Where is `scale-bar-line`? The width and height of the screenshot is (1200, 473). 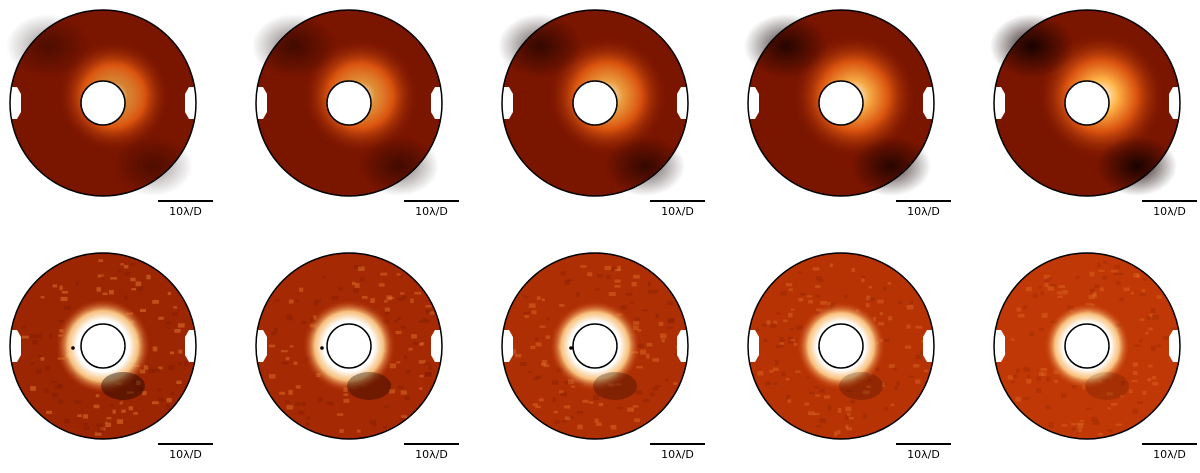
scale-bar-line is located at coordinates (677, 444).